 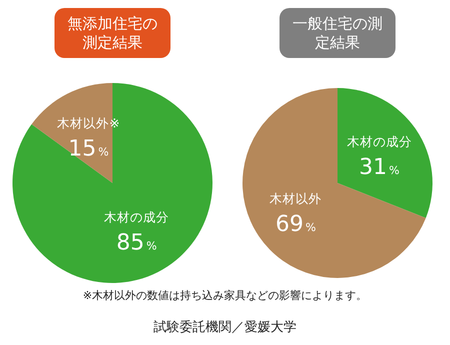 What do you see at coordinates (296, 198) in the screenshot?
I see `slice-label: 木材以外` at bounding box center [296, 198].